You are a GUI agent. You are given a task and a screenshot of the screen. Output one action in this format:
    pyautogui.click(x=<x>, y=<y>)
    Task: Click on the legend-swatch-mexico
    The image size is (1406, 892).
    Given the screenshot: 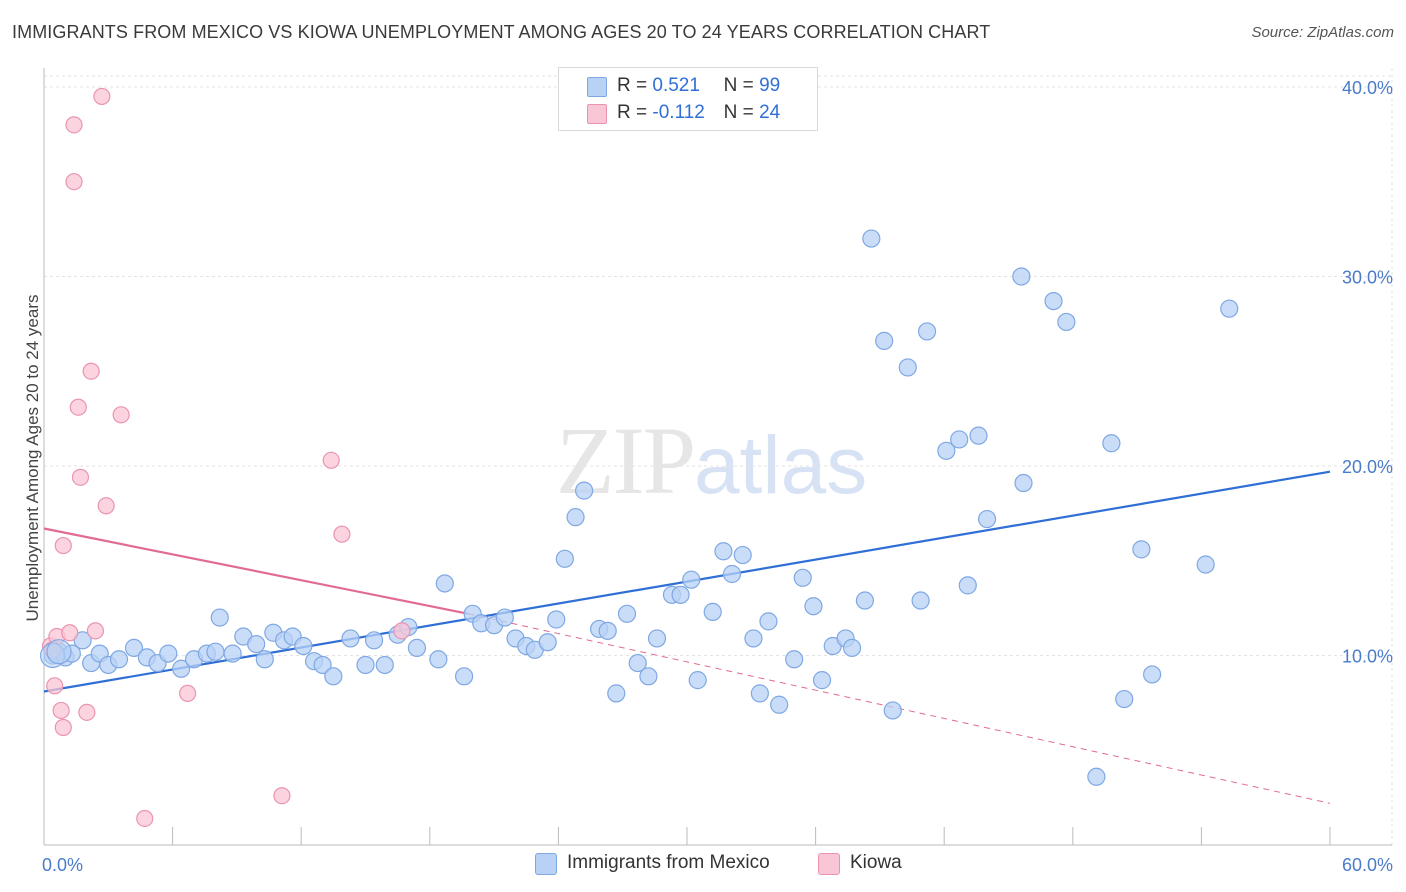 What is the action you would take?
    pyautogui.click(x=597, y=87)
    